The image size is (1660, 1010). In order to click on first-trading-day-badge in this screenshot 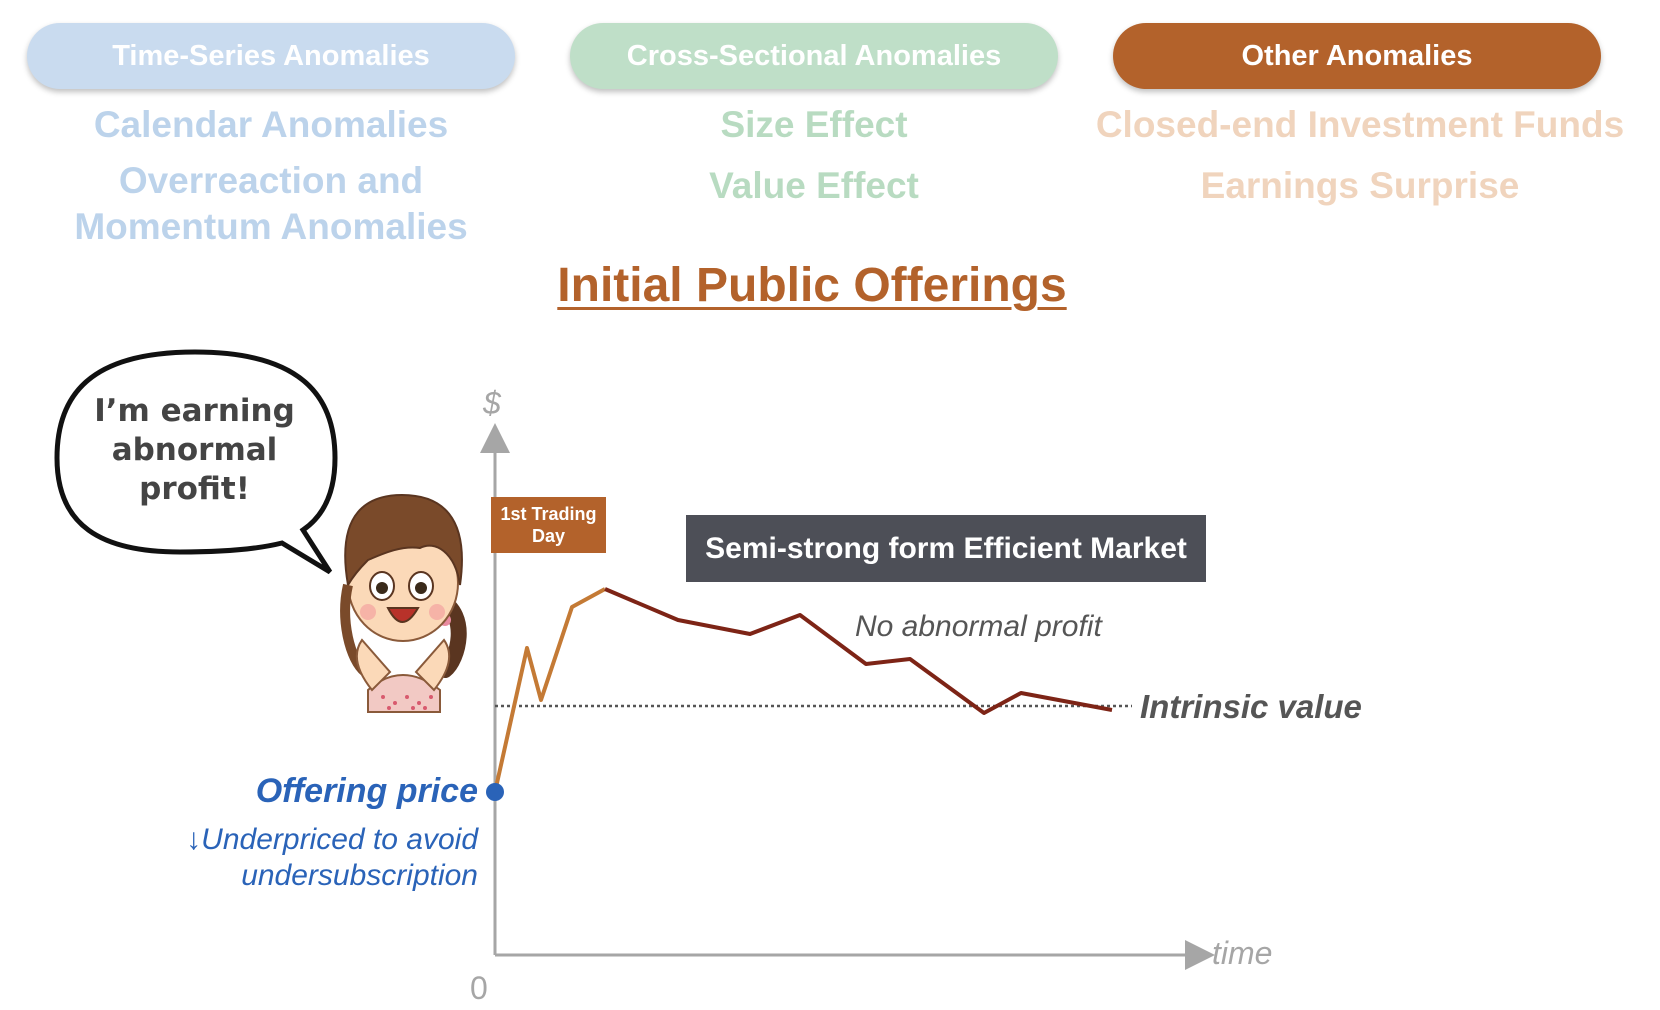, I will do `click(548, 525)`.